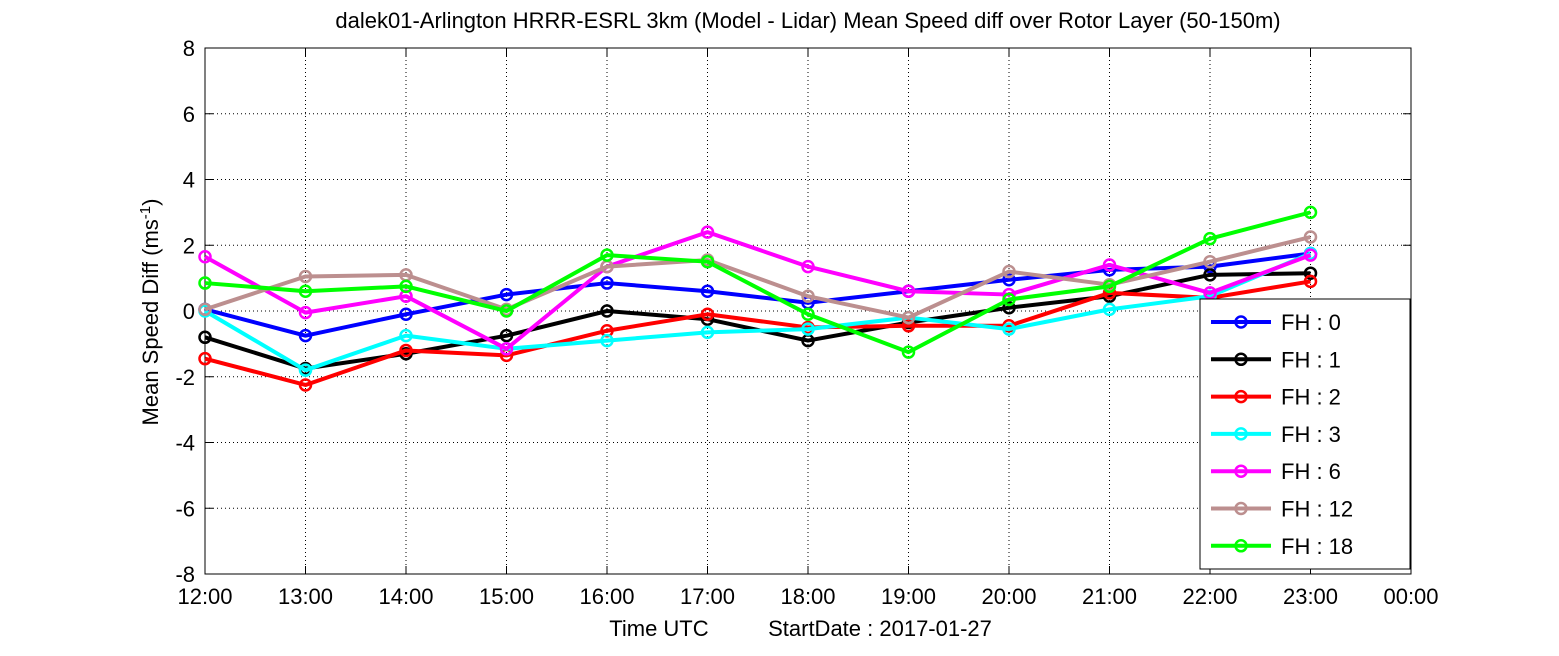 The height and width of the screenshot is (656, 1559). What do you see at coordinates (908, 596) in the screenshot?
I see `x-tick-label: 19:00` at bounding box center [908, 596].